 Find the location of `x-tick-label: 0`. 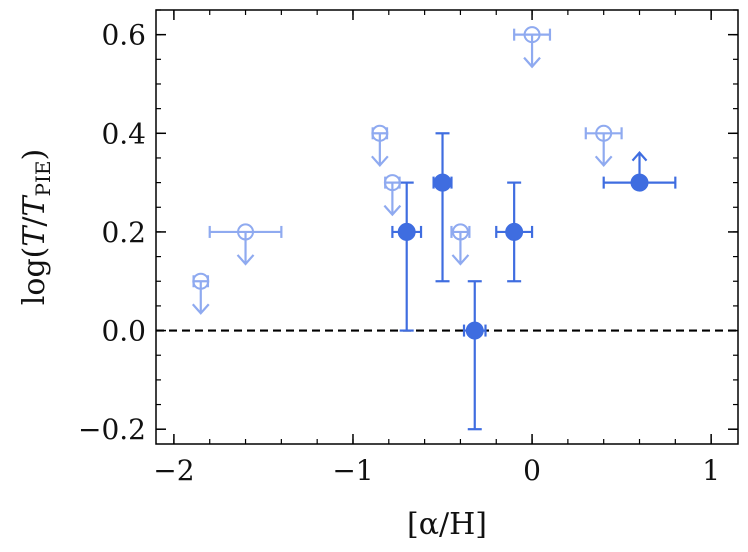

x-tick-label: 0 is located at coordinates (532, 470).